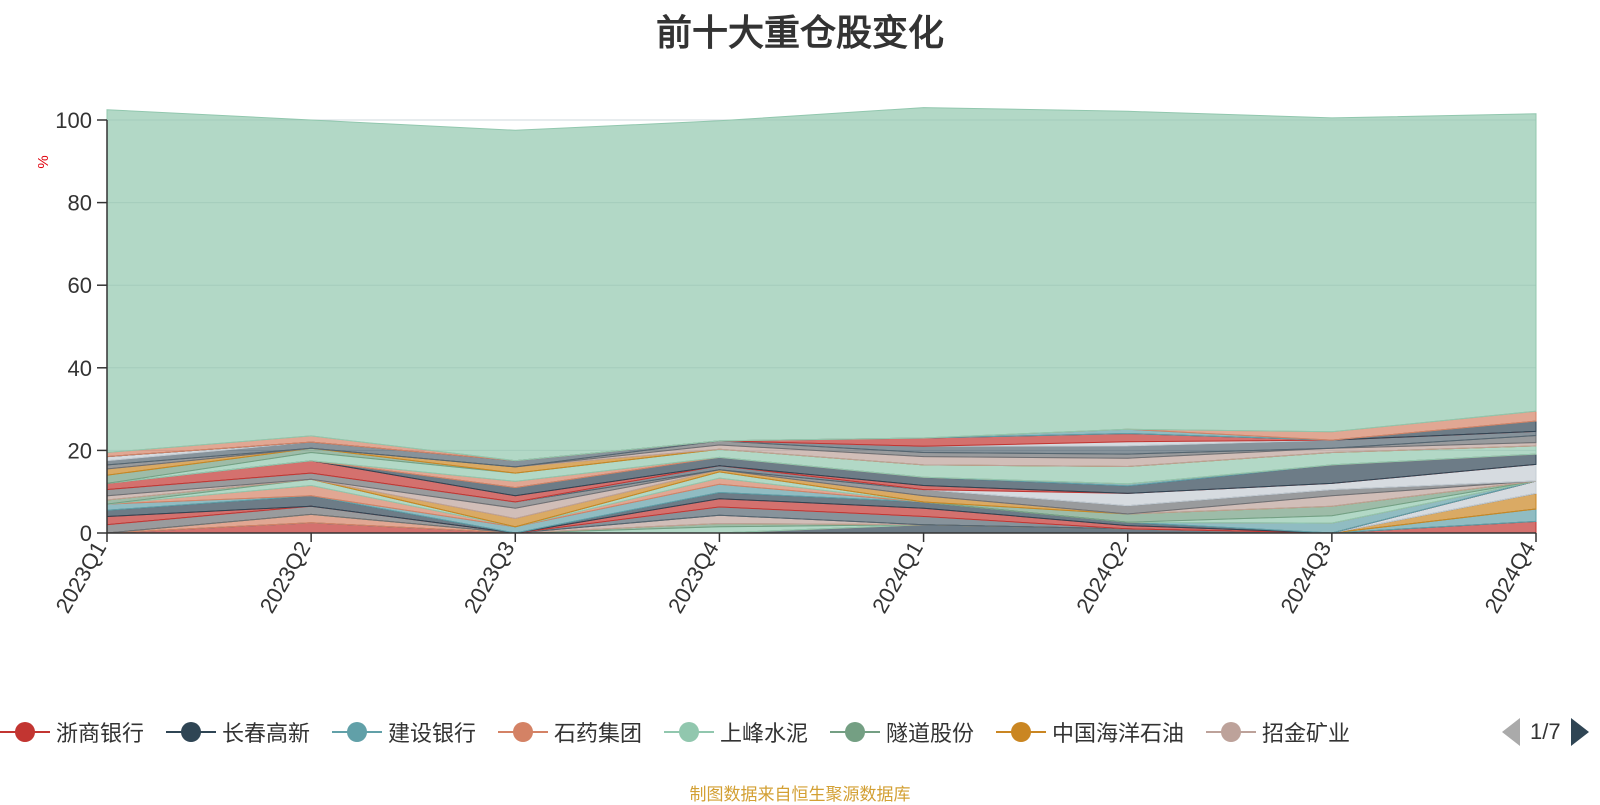 Image resolution: width=1600 pixels, height=805 pixels. What do you see at coordinates (598, 733) in the screenshot?
I see `legend-label: 石药集团` at bounding box center [598, 733].